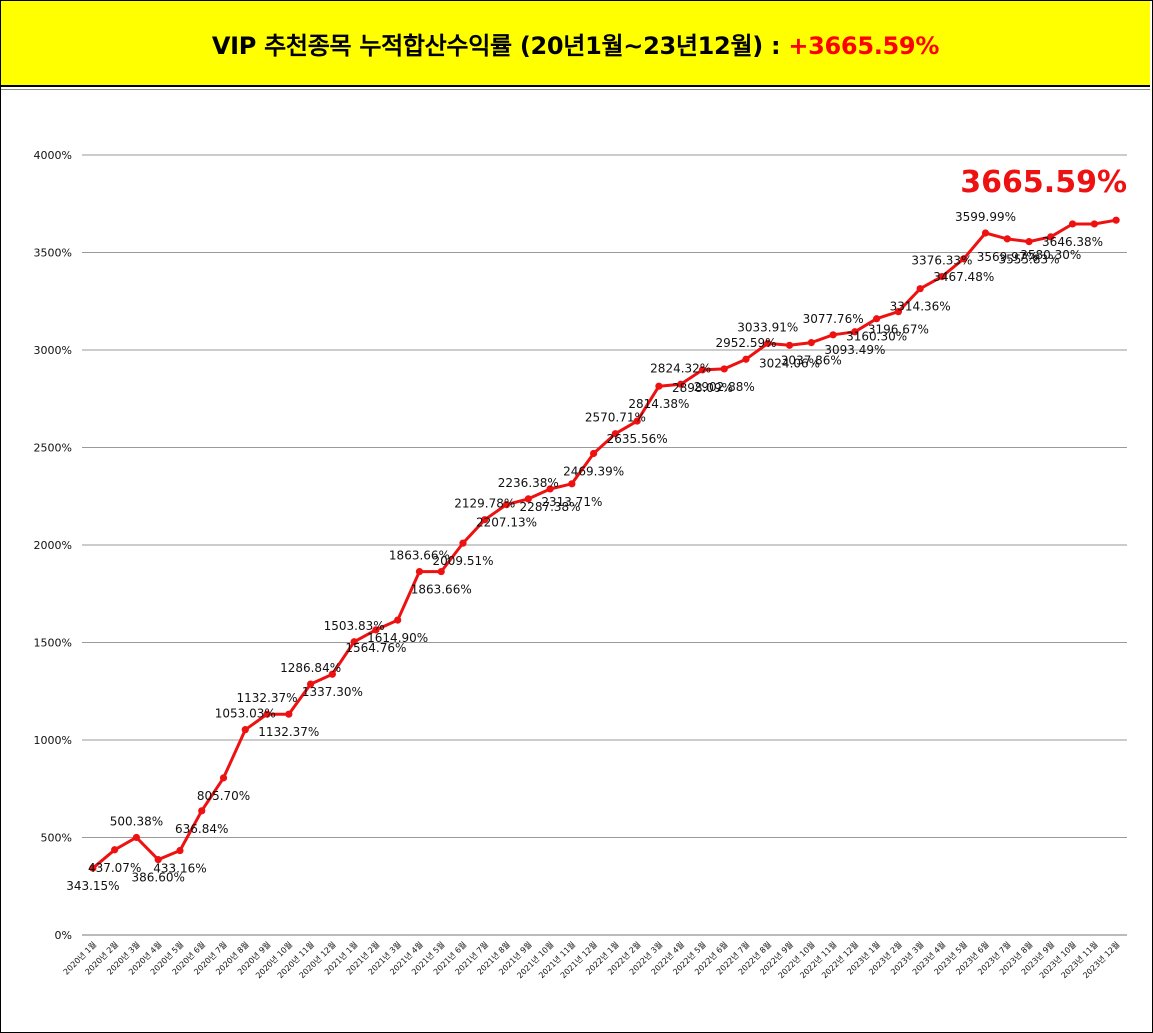 The height and width of the screenshot is (1033, 1153). Describe the element at coordinates (941, 261) in the screenshot. I see `data-label: 3376.33%` at that location.